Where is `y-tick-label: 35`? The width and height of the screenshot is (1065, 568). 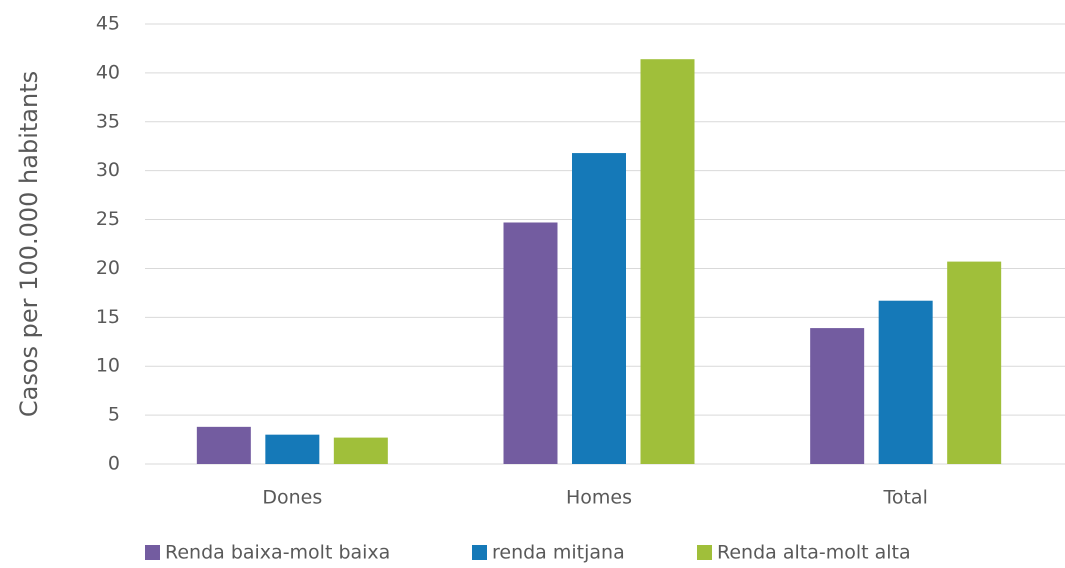 y-tick-label: 35 is located at coordinates (108, 121).